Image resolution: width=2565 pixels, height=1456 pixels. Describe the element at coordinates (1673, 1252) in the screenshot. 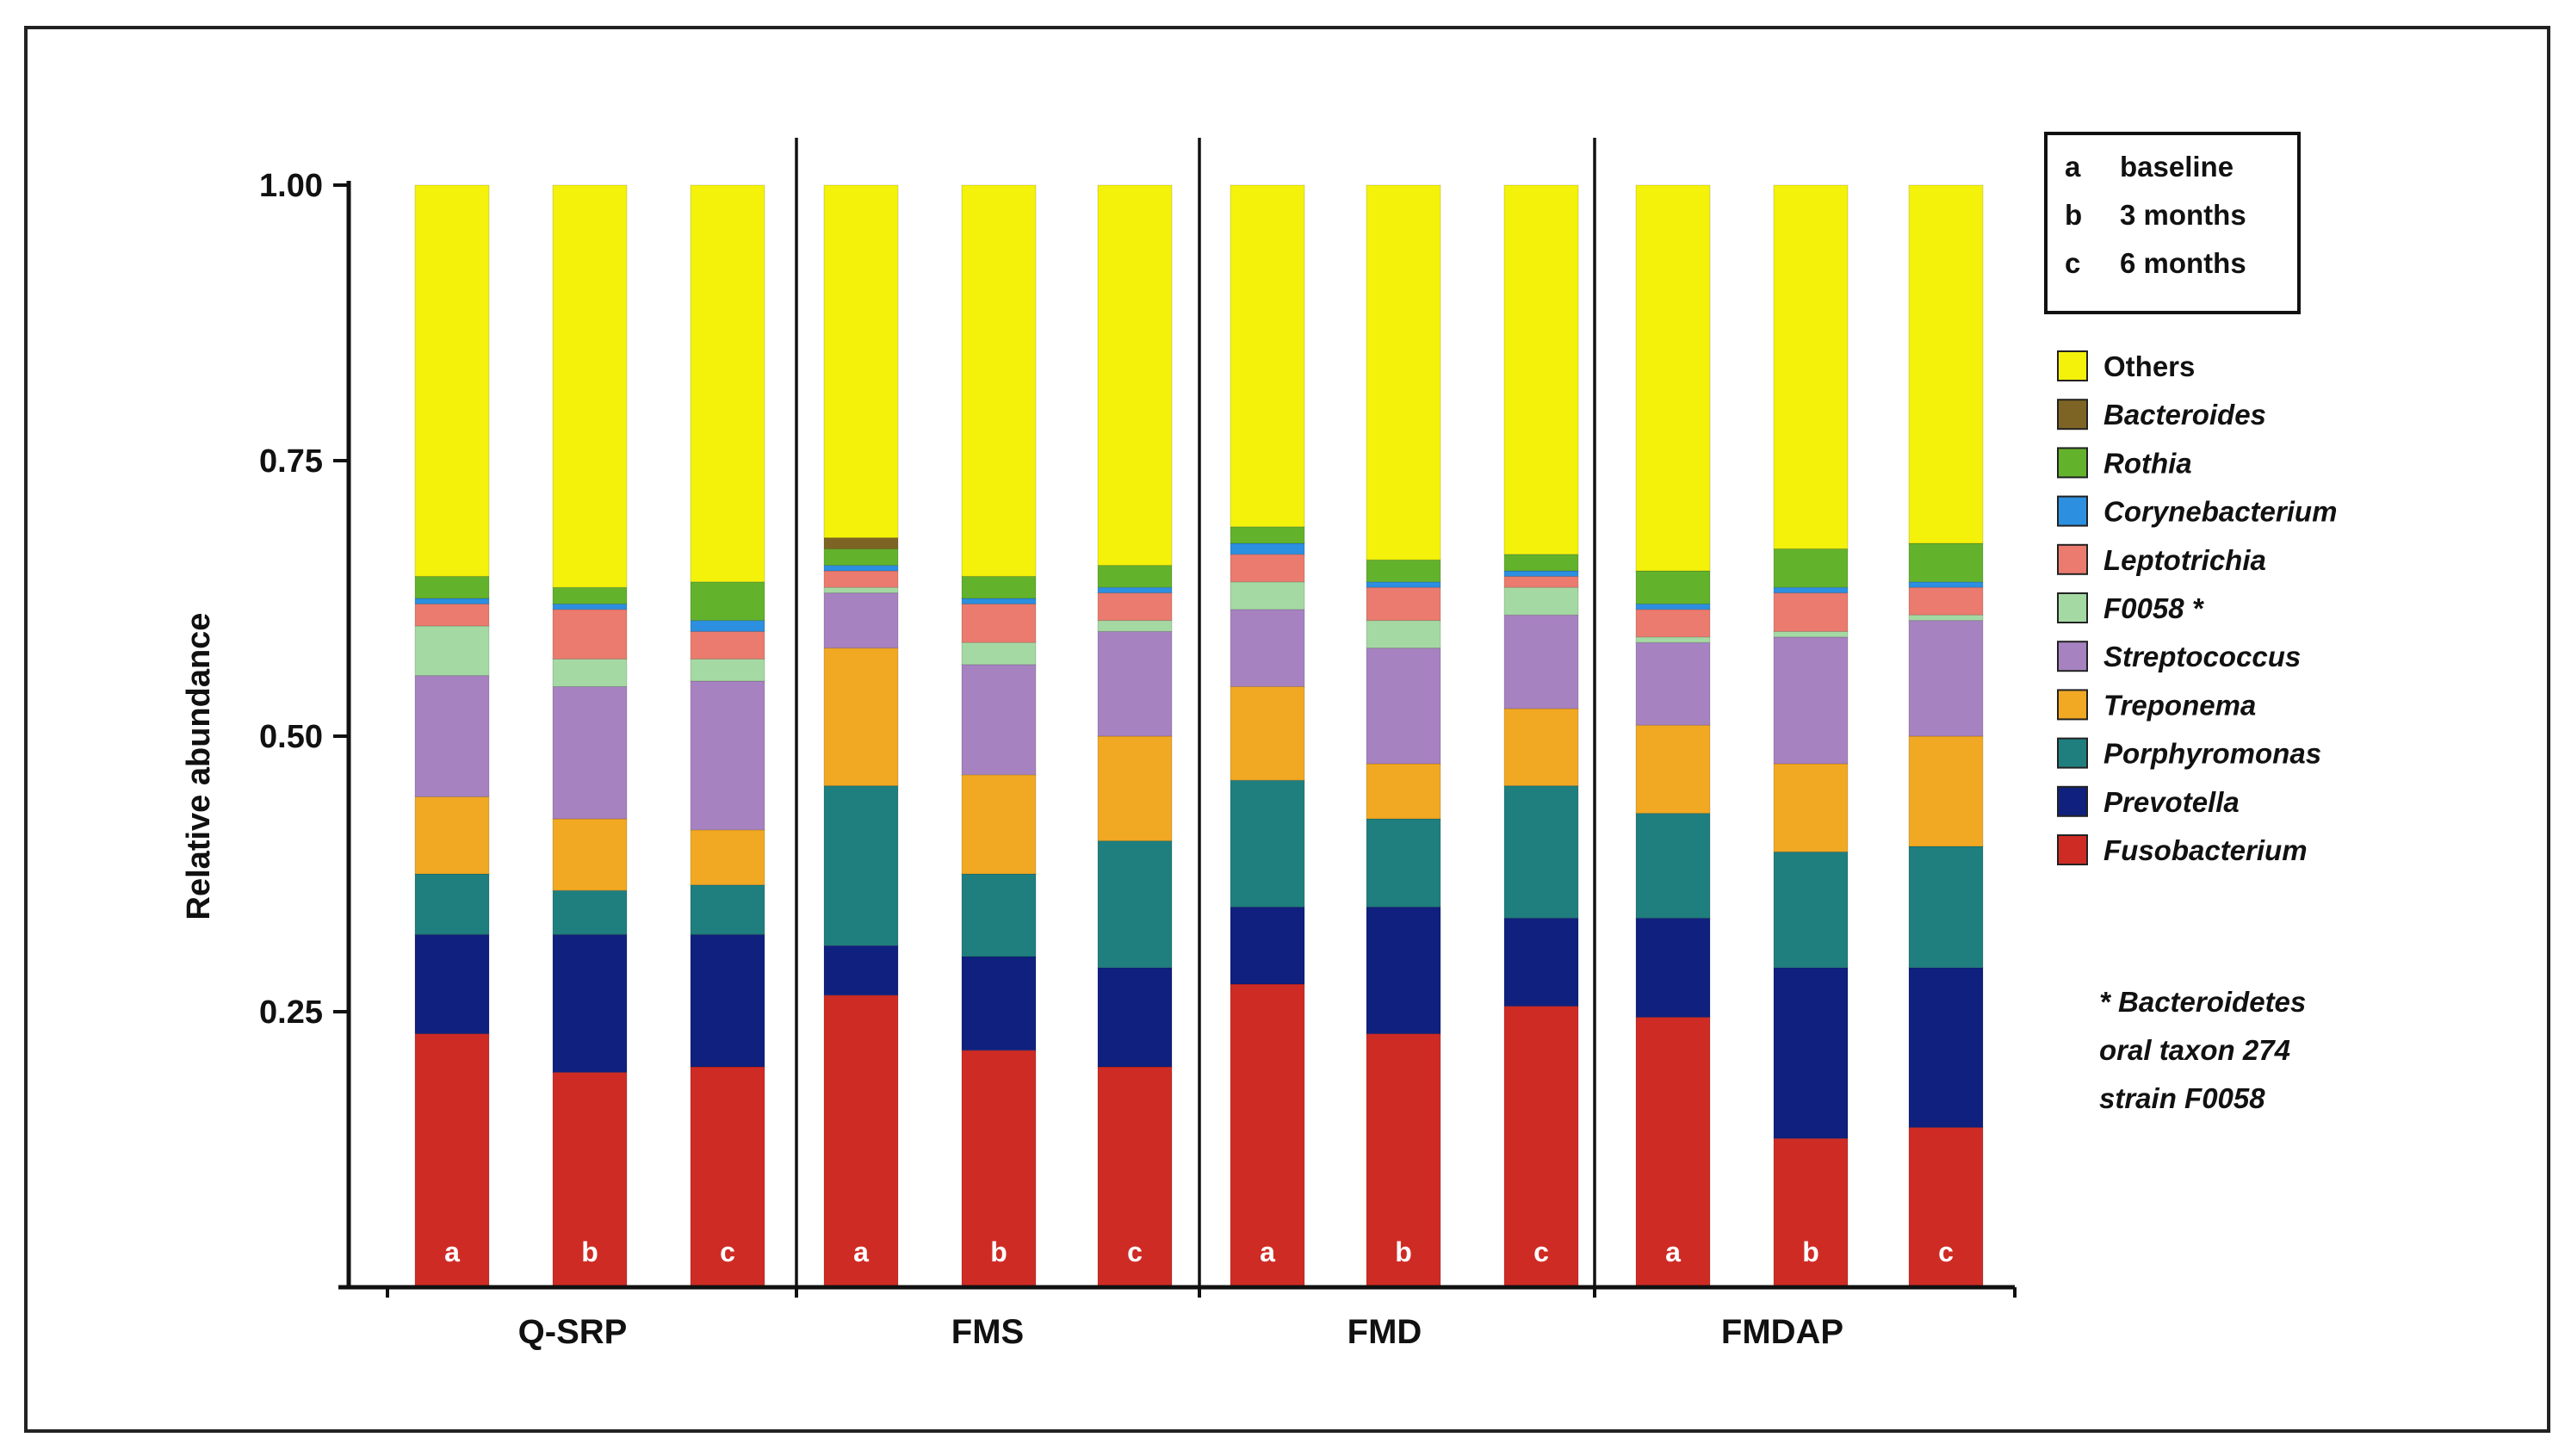

I see `bar-timepoint-label: a` at that location.